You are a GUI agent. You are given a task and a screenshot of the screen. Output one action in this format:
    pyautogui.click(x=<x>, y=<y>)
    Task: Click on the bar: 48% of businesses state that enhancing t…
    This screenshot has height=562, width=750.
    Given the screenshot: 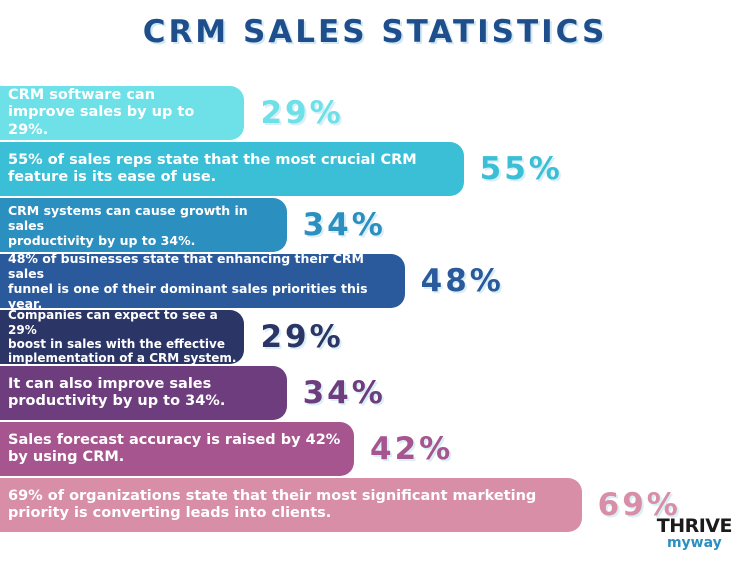 What is the action you would take?
    pyautogui.click(x=202, y=281)
    